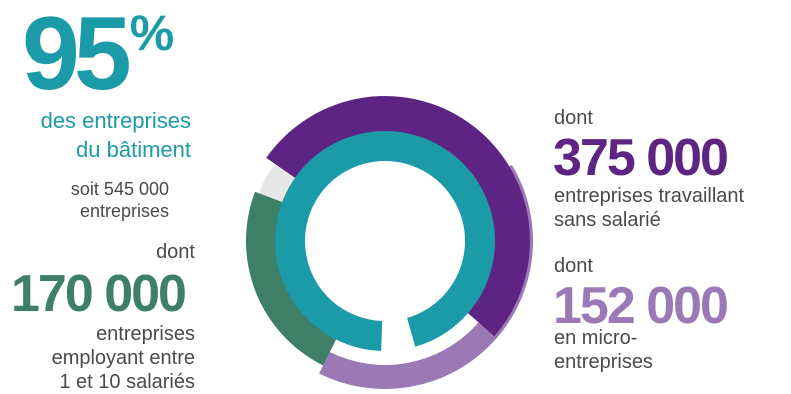  What do you see at coordinates (124, 211) in the screenshot?
I see `headline-sub-line2: entreprises` at bounding box center [124, 211].